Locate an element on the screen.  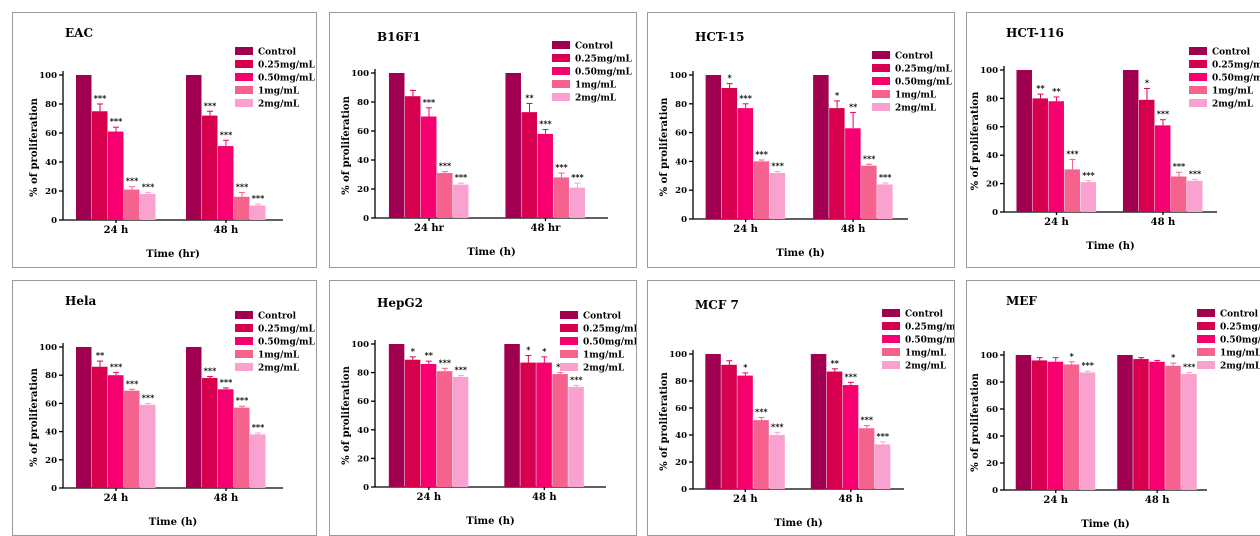
chart-title: MEF is located at coordinates (1021, 301).